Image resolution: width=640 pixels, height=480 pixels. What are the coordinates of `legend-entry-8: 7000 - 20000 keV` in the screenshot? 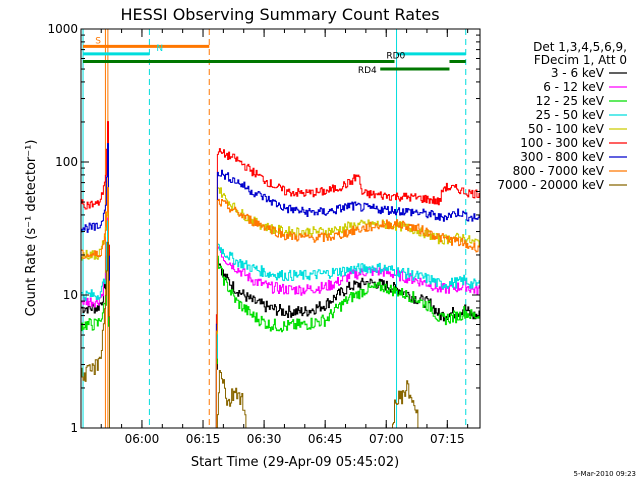 It's located at (550, 185).